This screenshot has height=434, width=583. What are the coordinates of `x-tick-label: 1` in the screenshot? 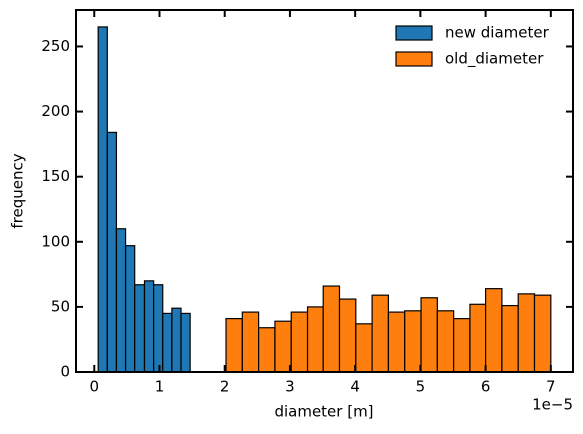 It's located at (160, 387).